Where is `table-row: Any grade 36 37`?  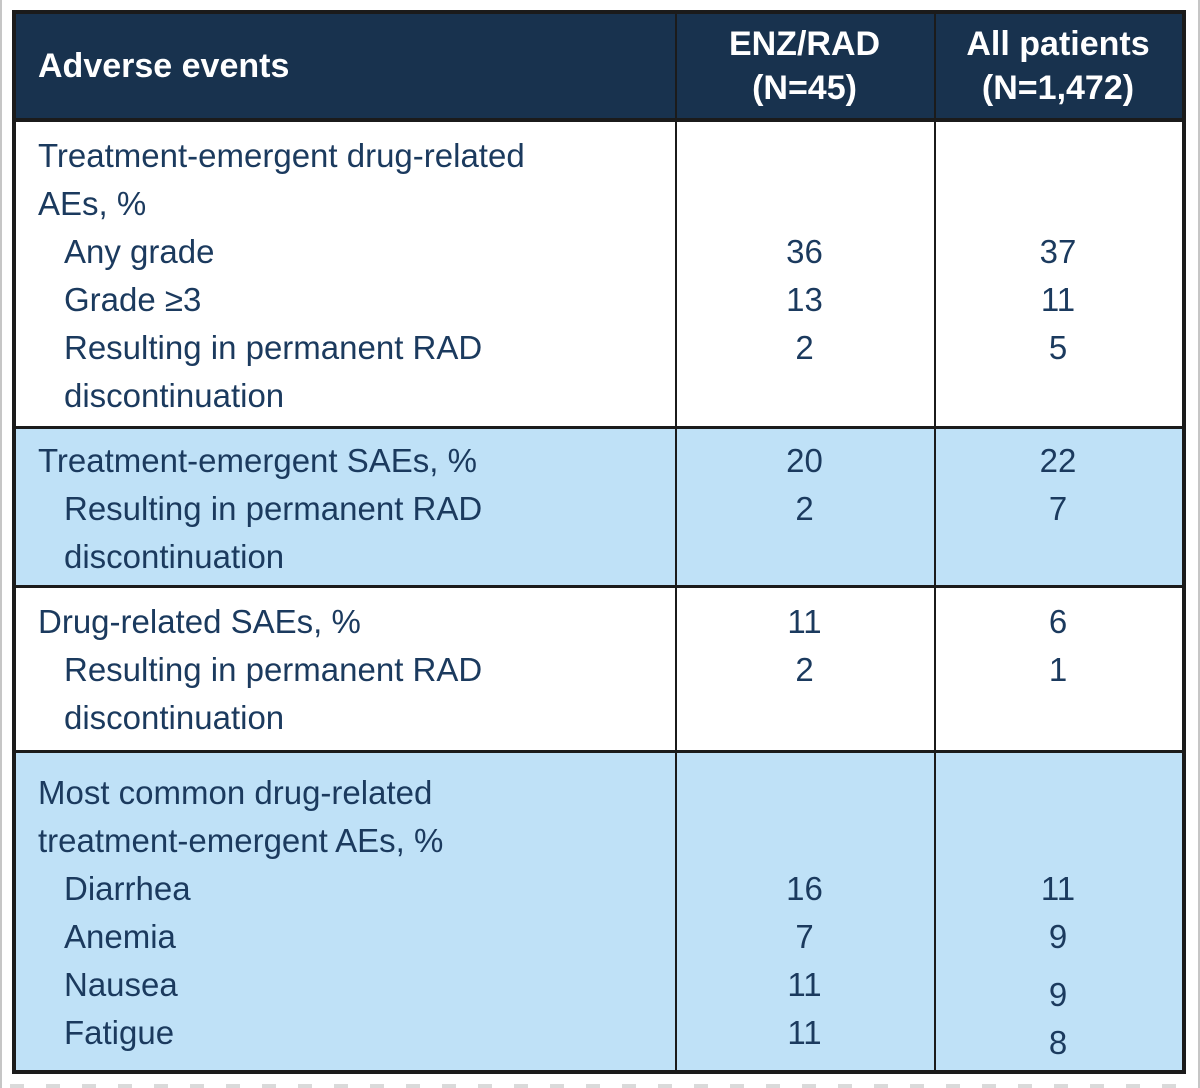 table-row: Any grade 36 37 is located at coordinates (599, 252).